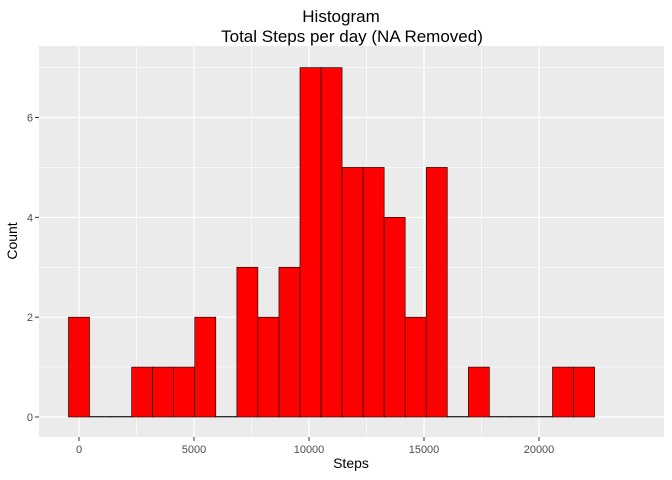 This screenshot has height=480, width=672. What do you see at coordinates (79, 450) in the screenshot?
I see `x-tick-label: 0` at bounding box center [79, 450].